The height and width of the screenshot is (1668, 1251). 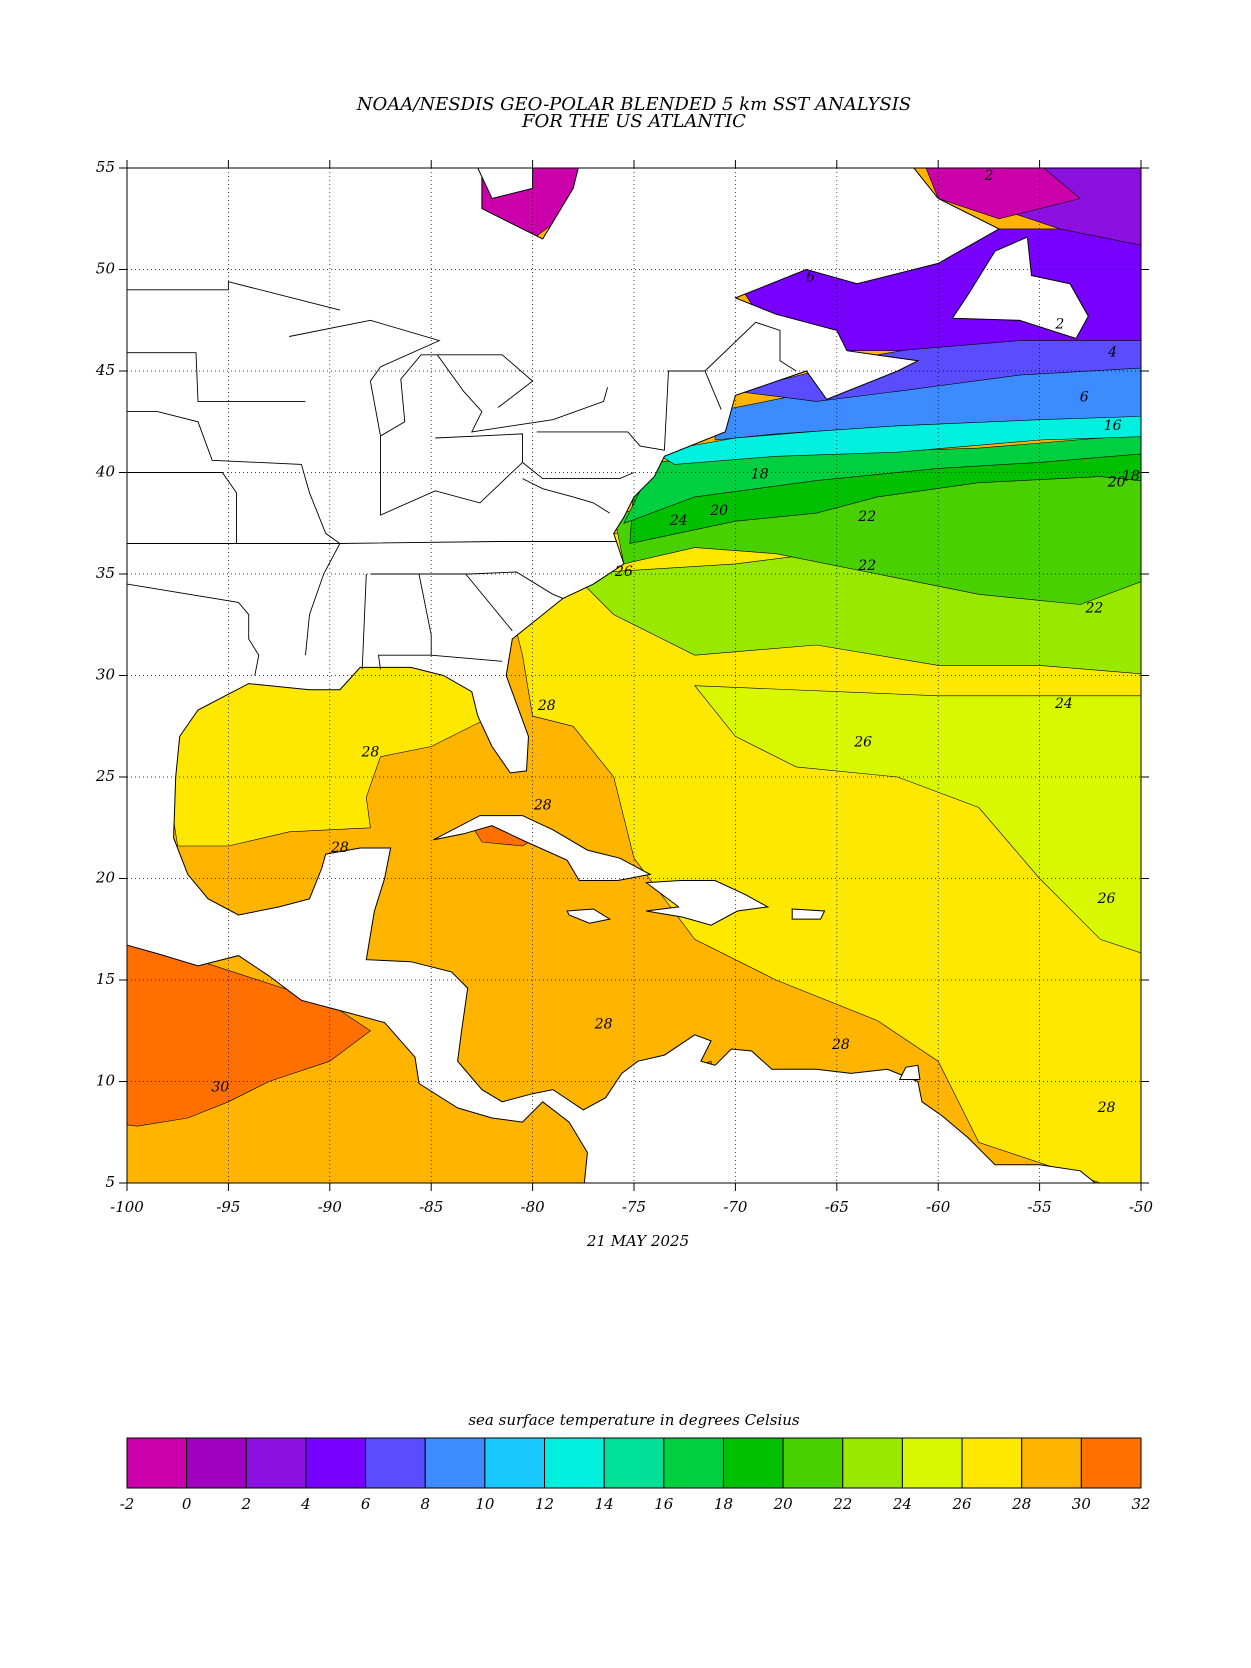 What do you see at coordinates (425, 1504) in the screenshot?
I see `colorbar-tick-label: 8` at bounding box center [425, 1504].